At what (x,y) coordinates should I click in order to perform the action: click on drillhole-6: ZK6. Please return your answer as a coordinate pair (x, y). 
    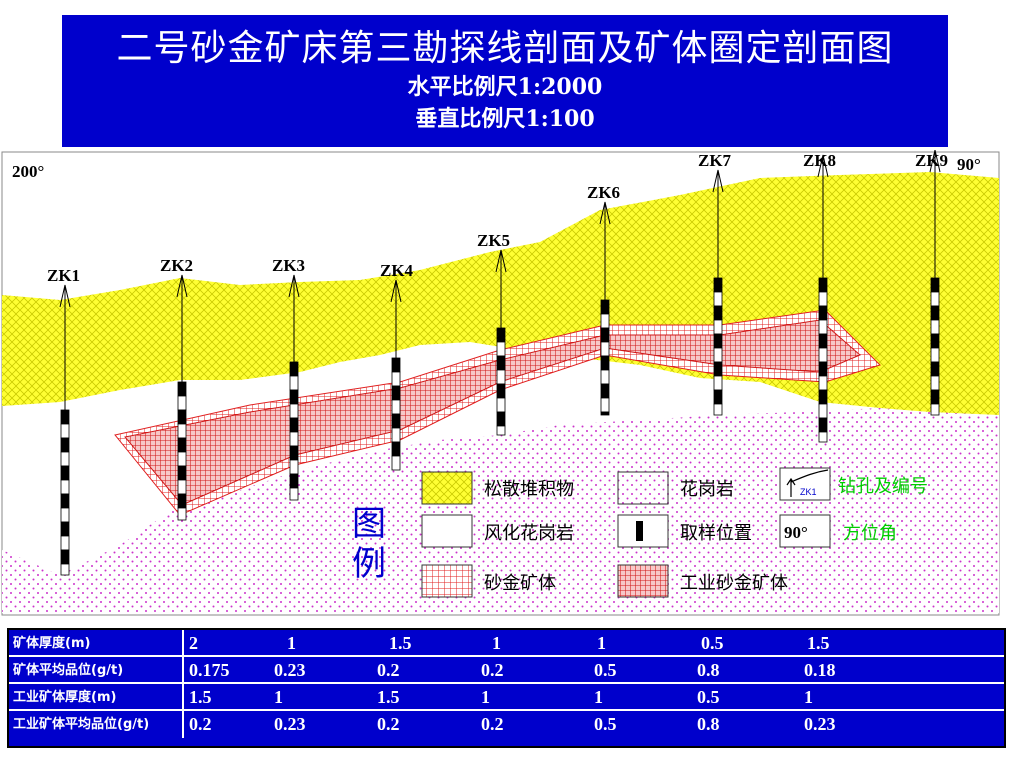
    Looking at the image, I should click on (603, 299).